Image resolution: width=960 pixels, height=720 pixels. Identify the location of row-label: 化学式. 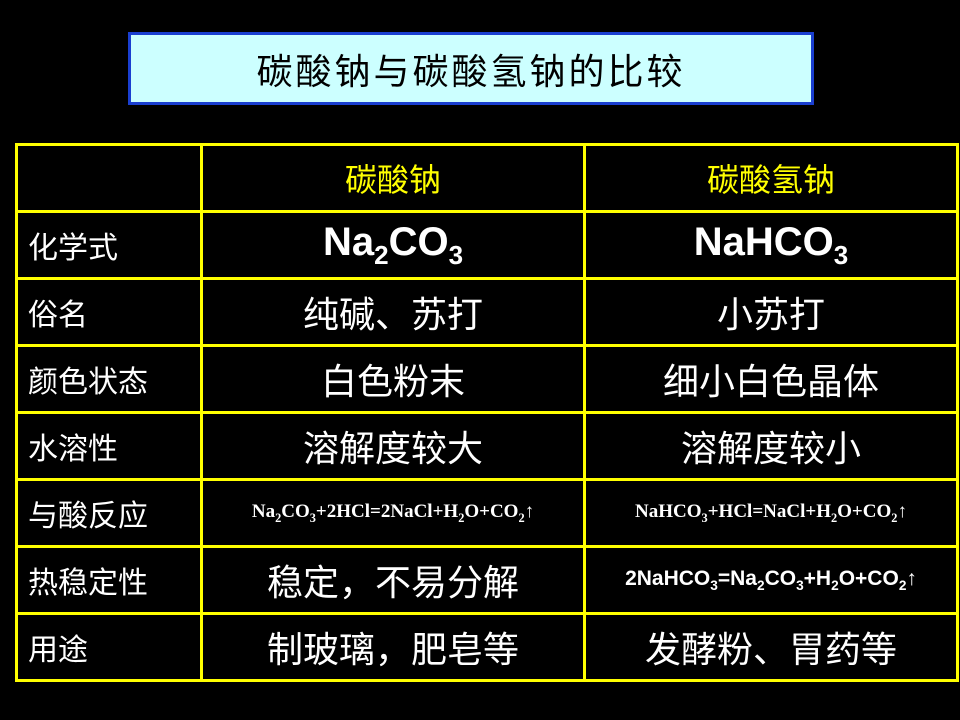
(109, 245).